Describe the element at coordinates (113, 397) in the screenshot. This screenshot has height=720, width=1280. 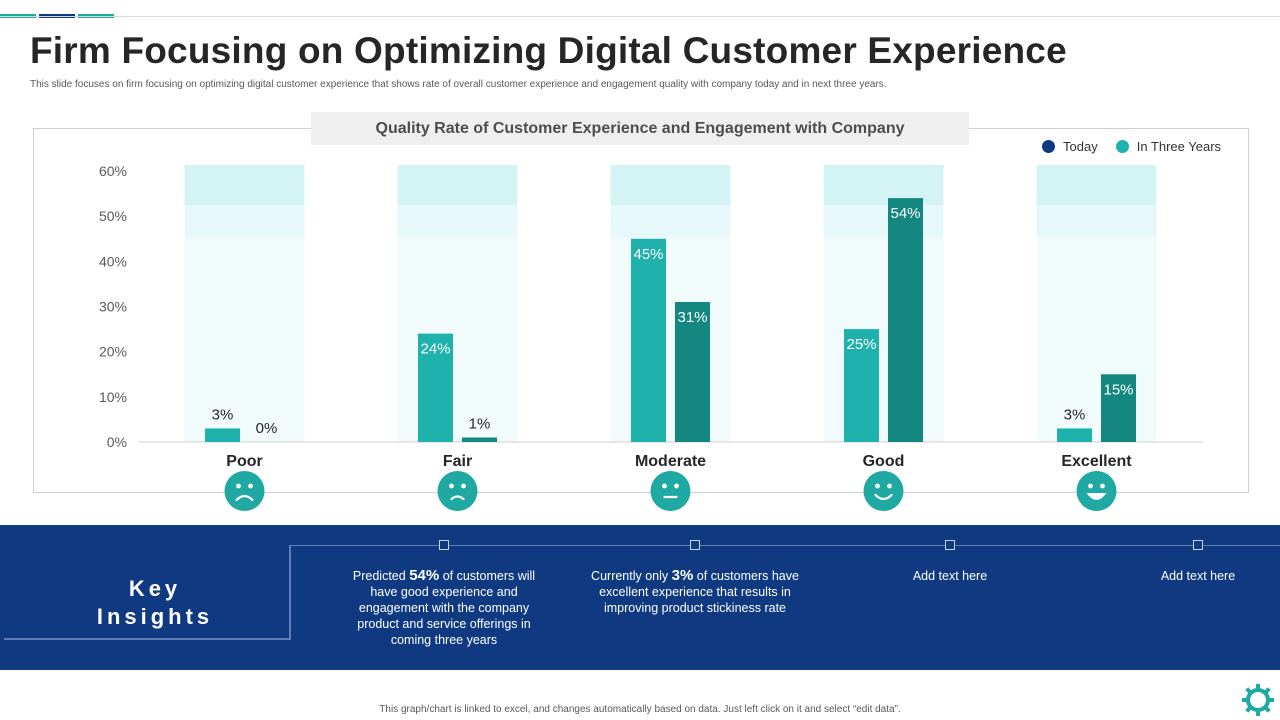
I see `y-tick-label: 10%` at that location.